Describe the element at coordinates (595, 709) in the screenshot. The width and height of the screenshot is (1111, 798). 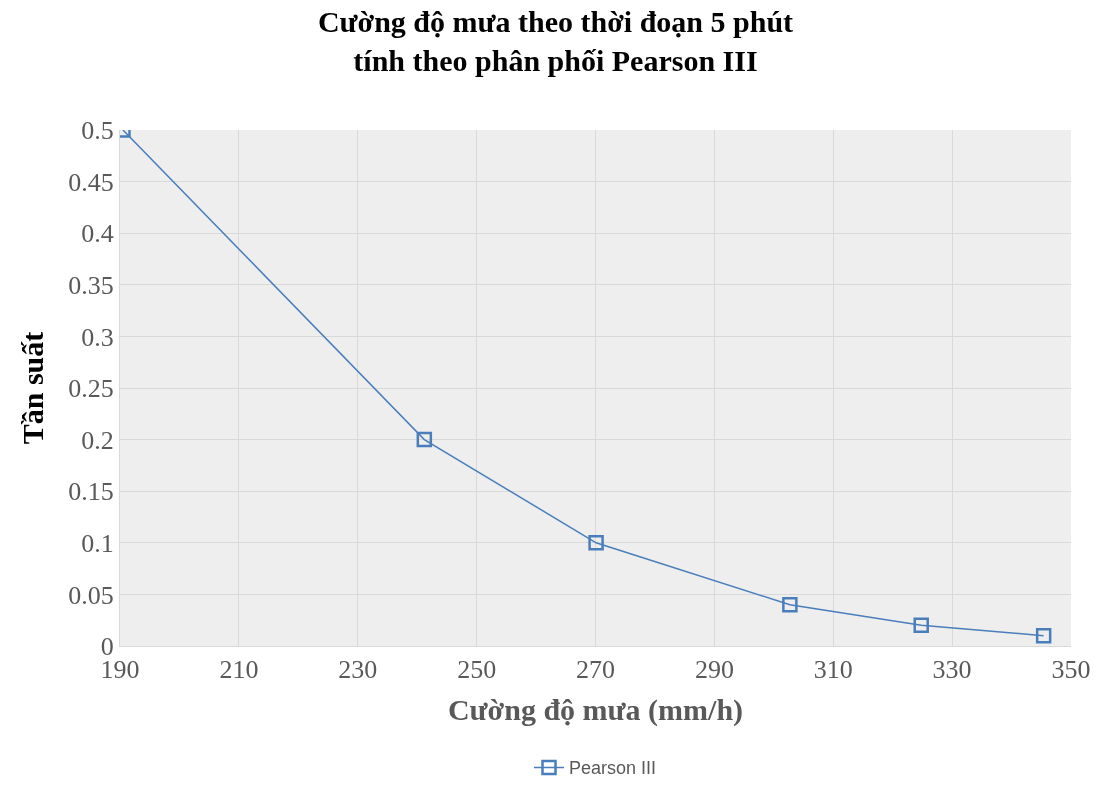
I see `x-axis-title: Cường độ mưa (mm/h)` at that location.